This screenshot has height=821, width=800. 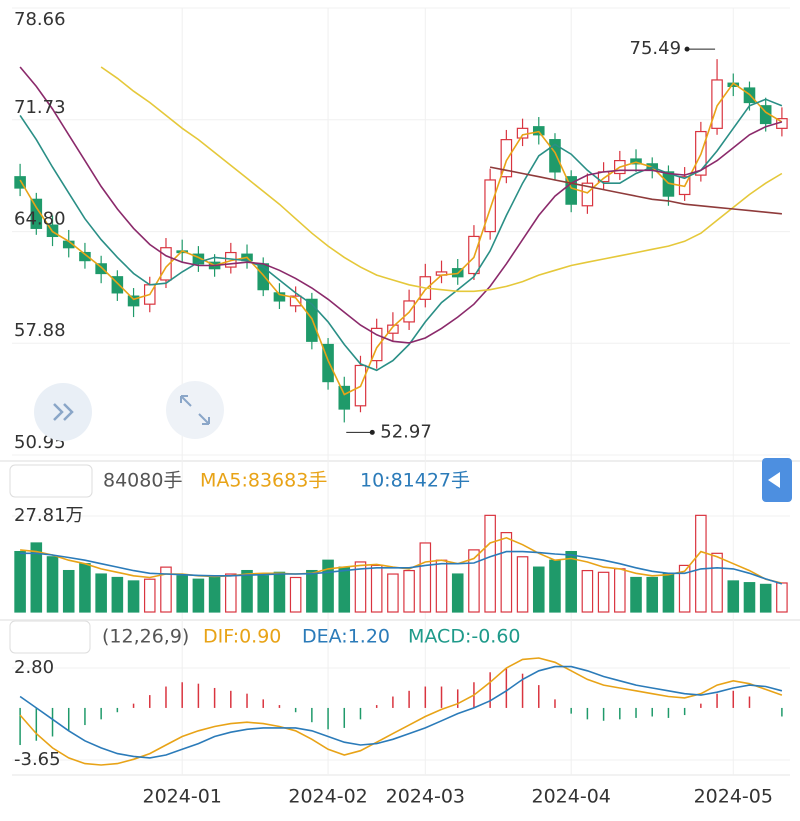 I want to click on y-tick-label: 2.80, so click(x=34, y=667).